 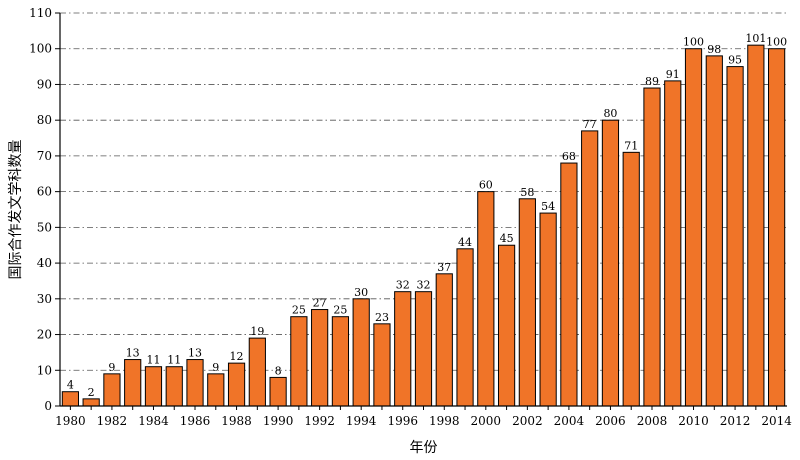 What do you see at coordinates (424, 448) in the screenshot?
I see `x-axis-title: 年份` at bounding box center [424, 448].